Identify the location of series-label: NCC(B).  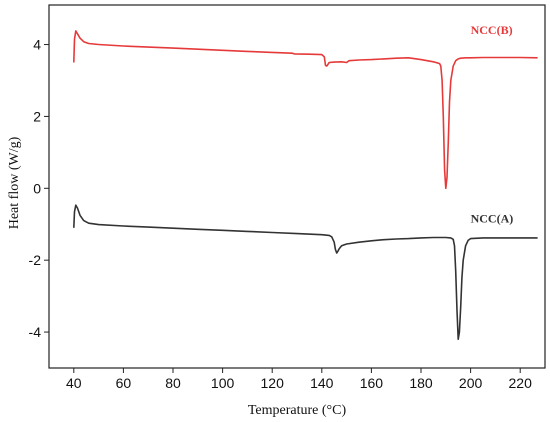
(492, 30).